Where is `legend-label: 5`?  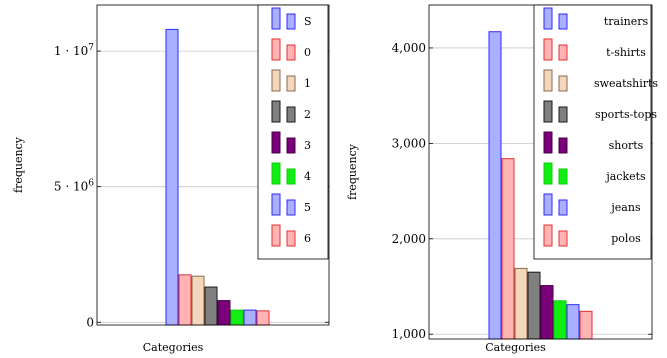 legend-label: 5 is located at coordinates (307, 207).